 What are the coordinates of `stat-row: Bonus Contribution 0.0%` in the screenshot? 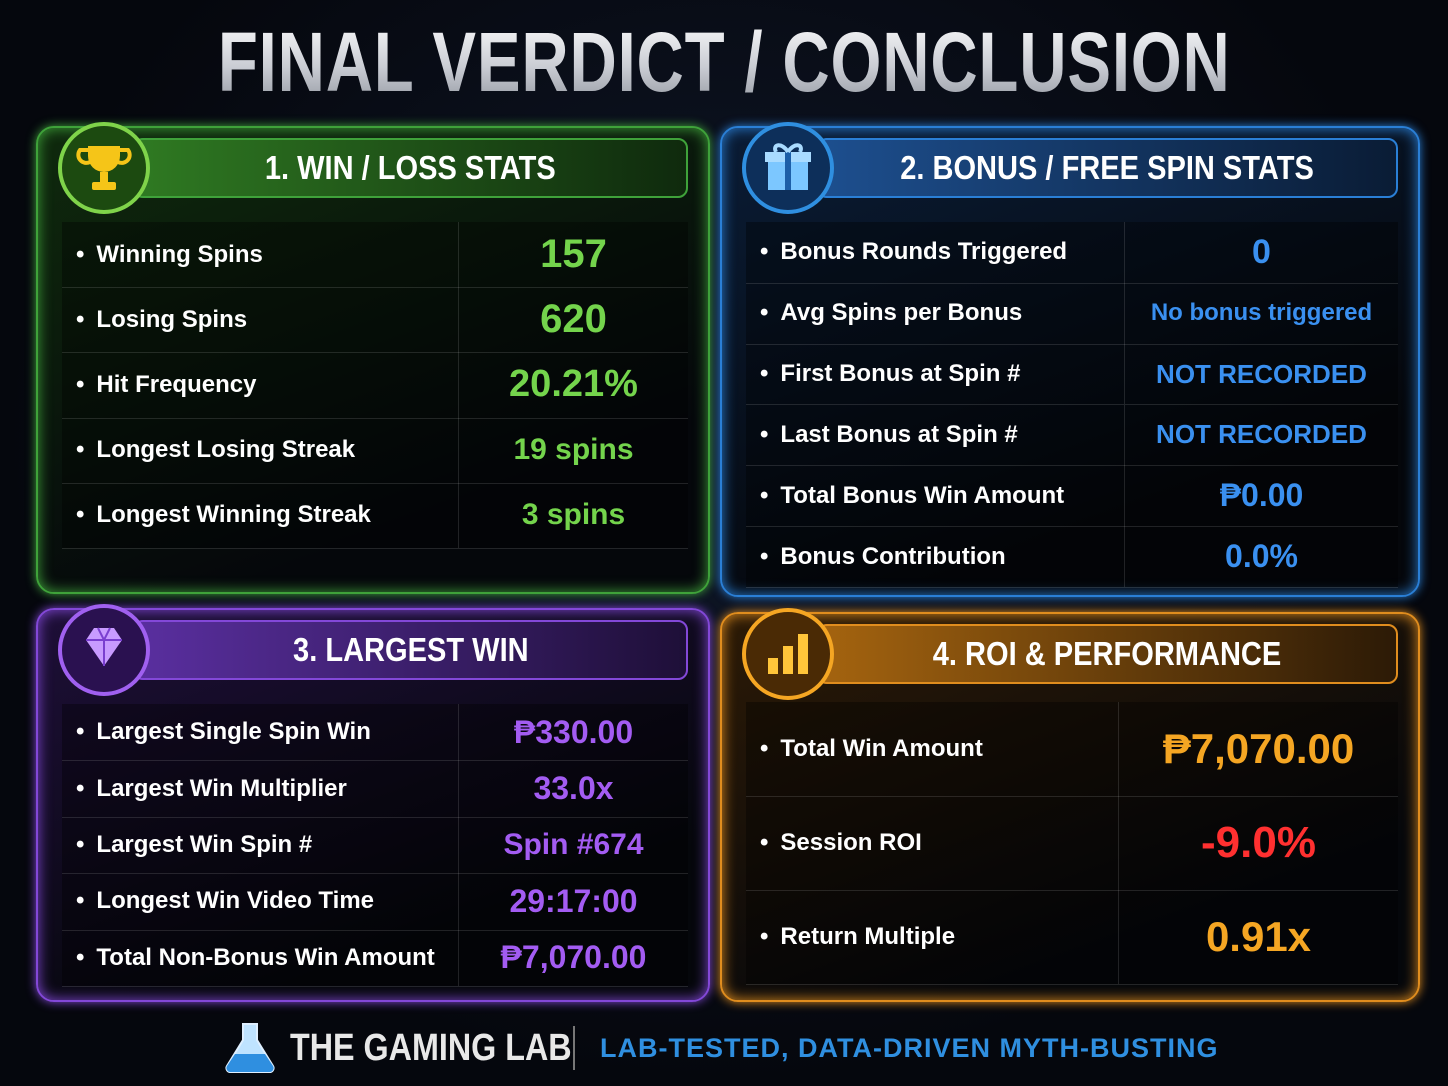 It's located at (1072, 557).